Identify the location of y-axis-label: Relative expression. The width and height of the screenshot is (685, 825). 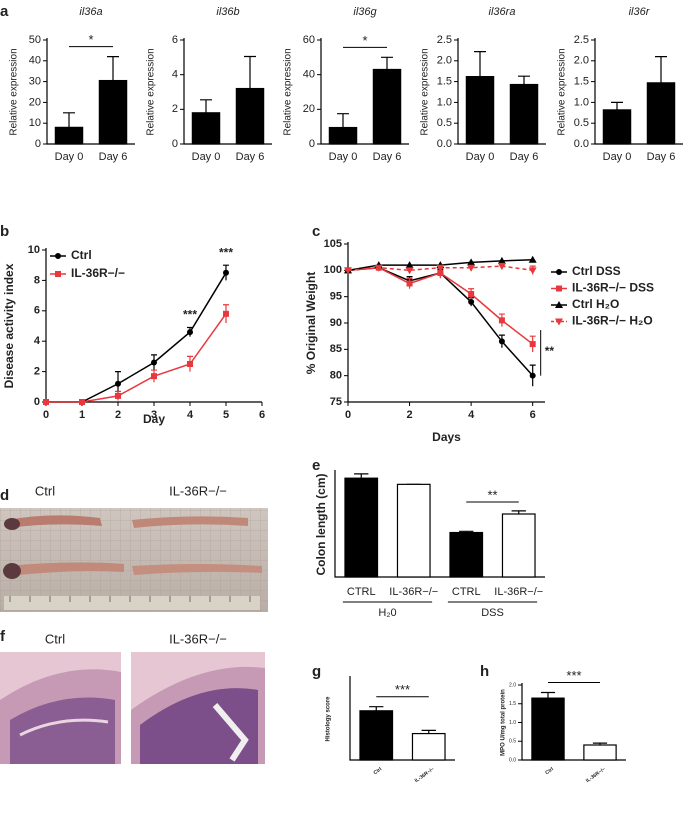
(288, 91).